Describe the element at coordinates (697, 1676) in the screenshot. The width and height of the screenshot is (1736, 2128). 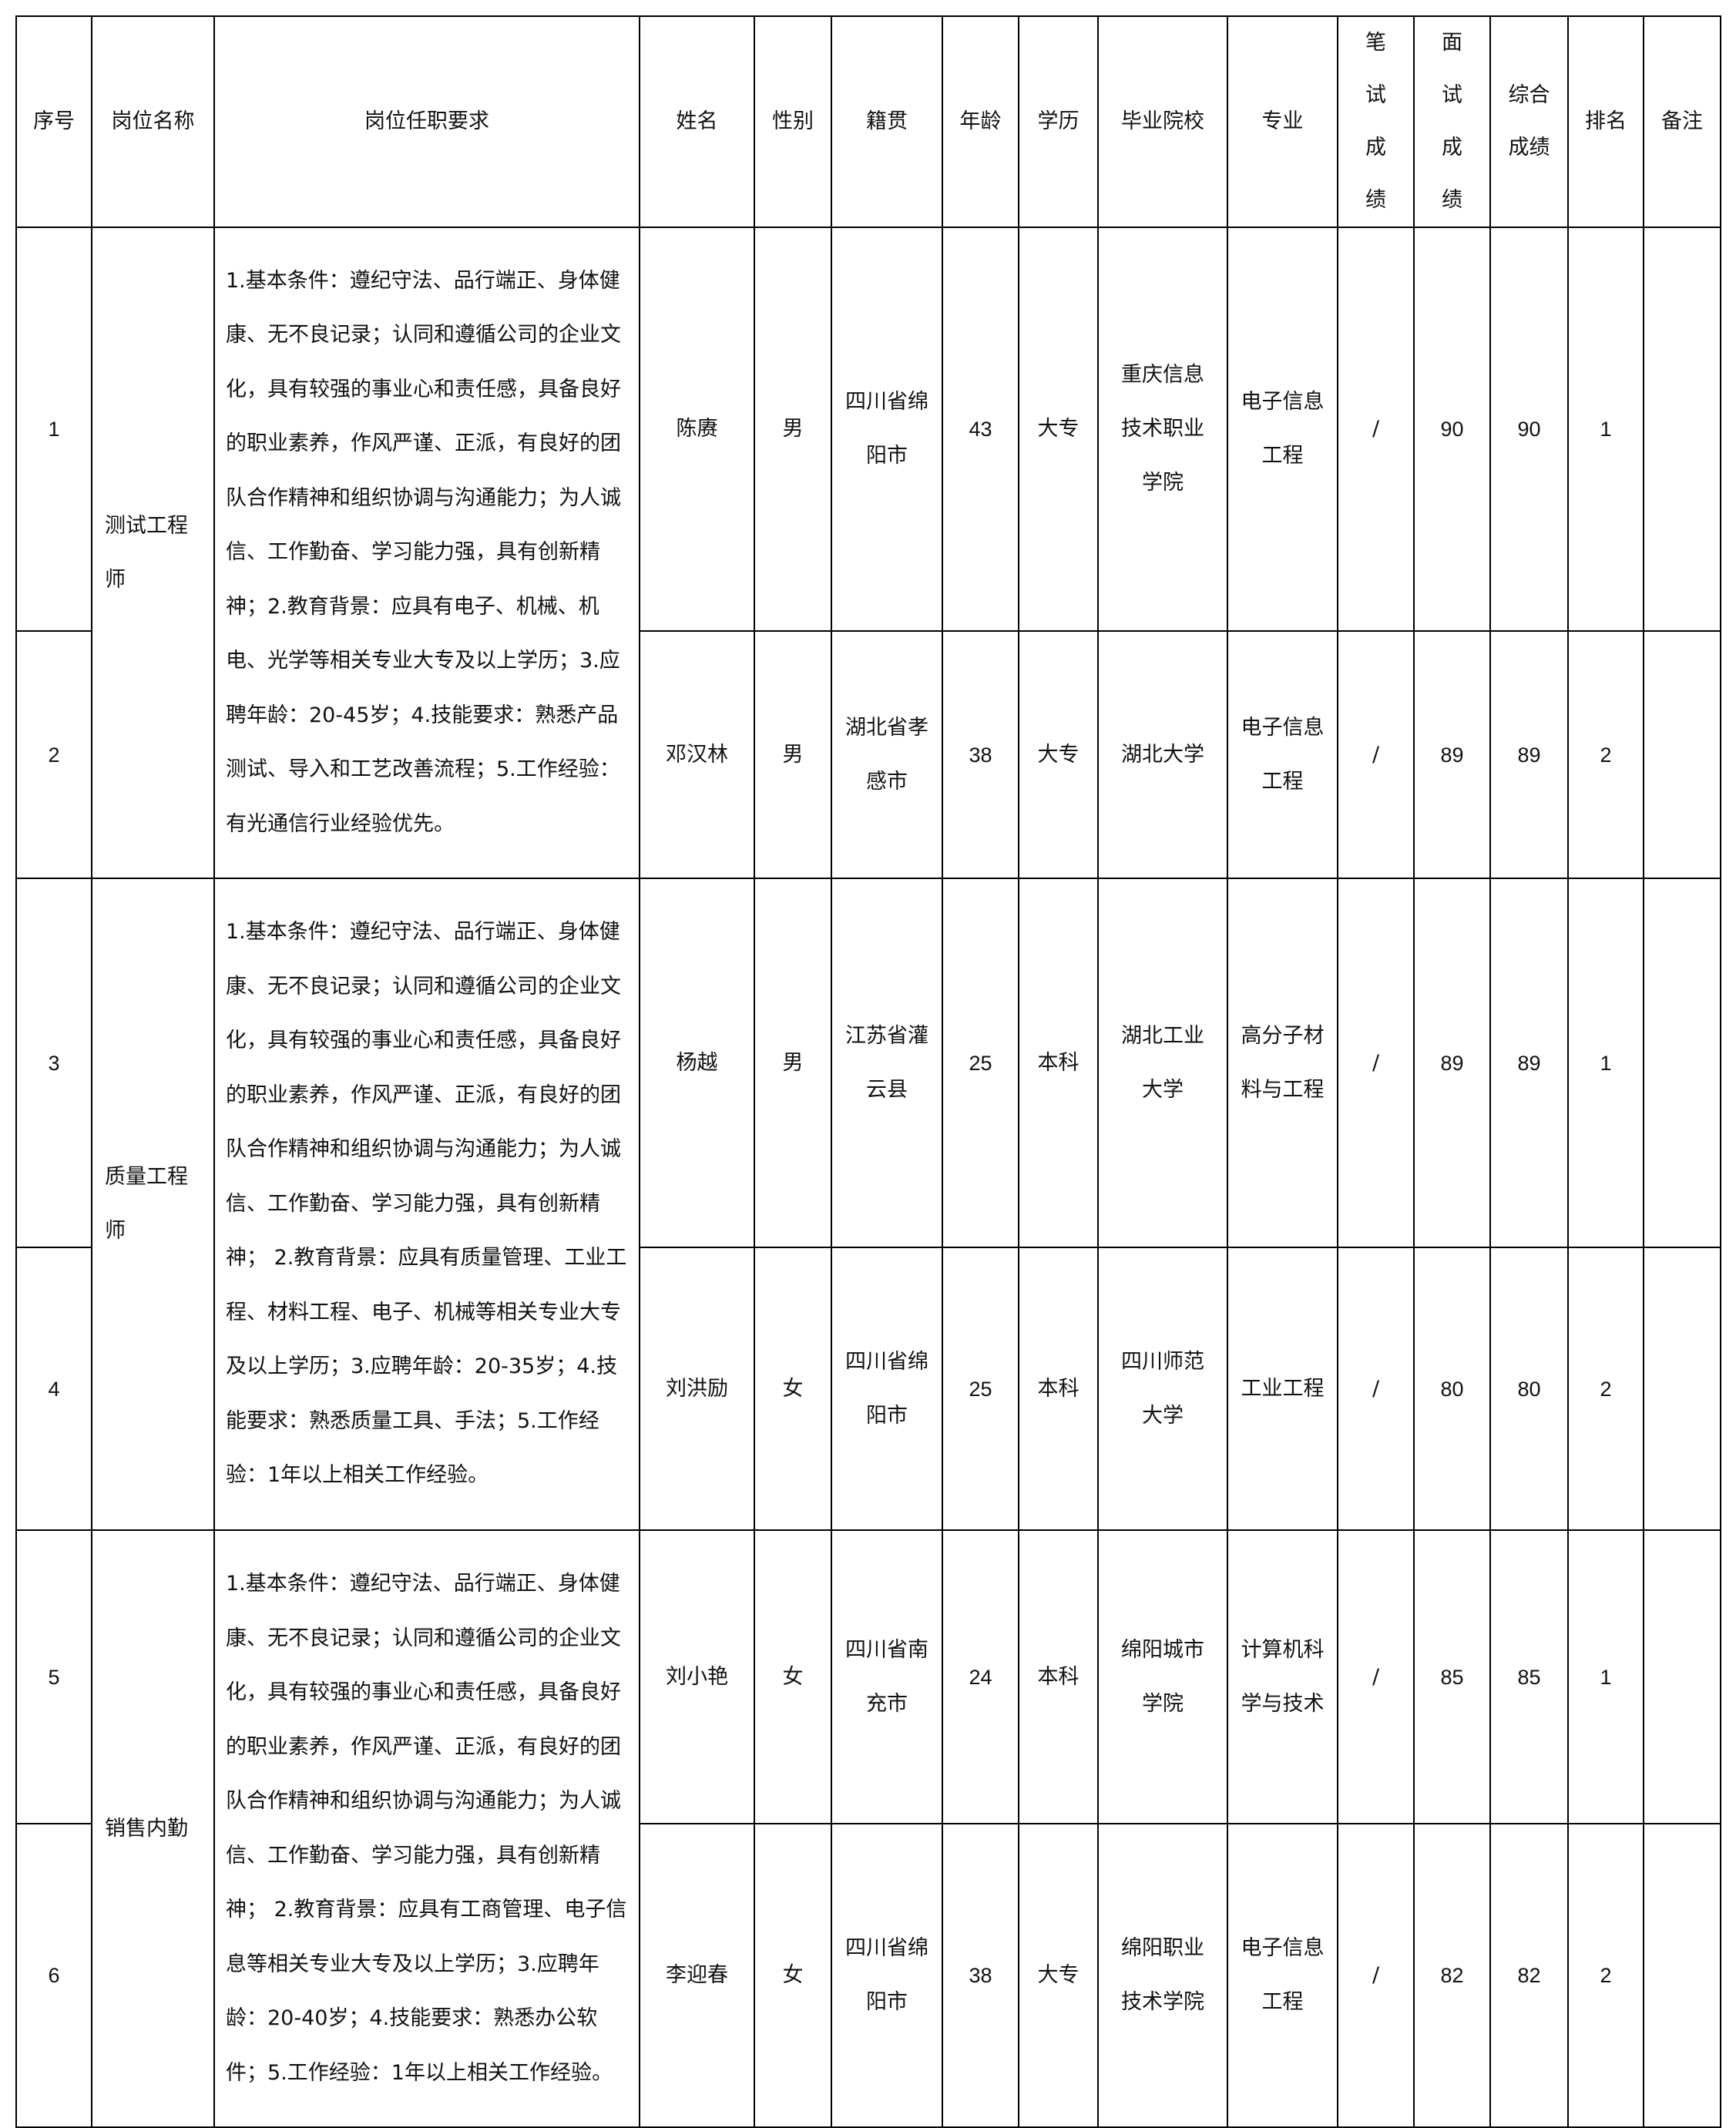
I see `cell-name: 刘小艳` at that location.